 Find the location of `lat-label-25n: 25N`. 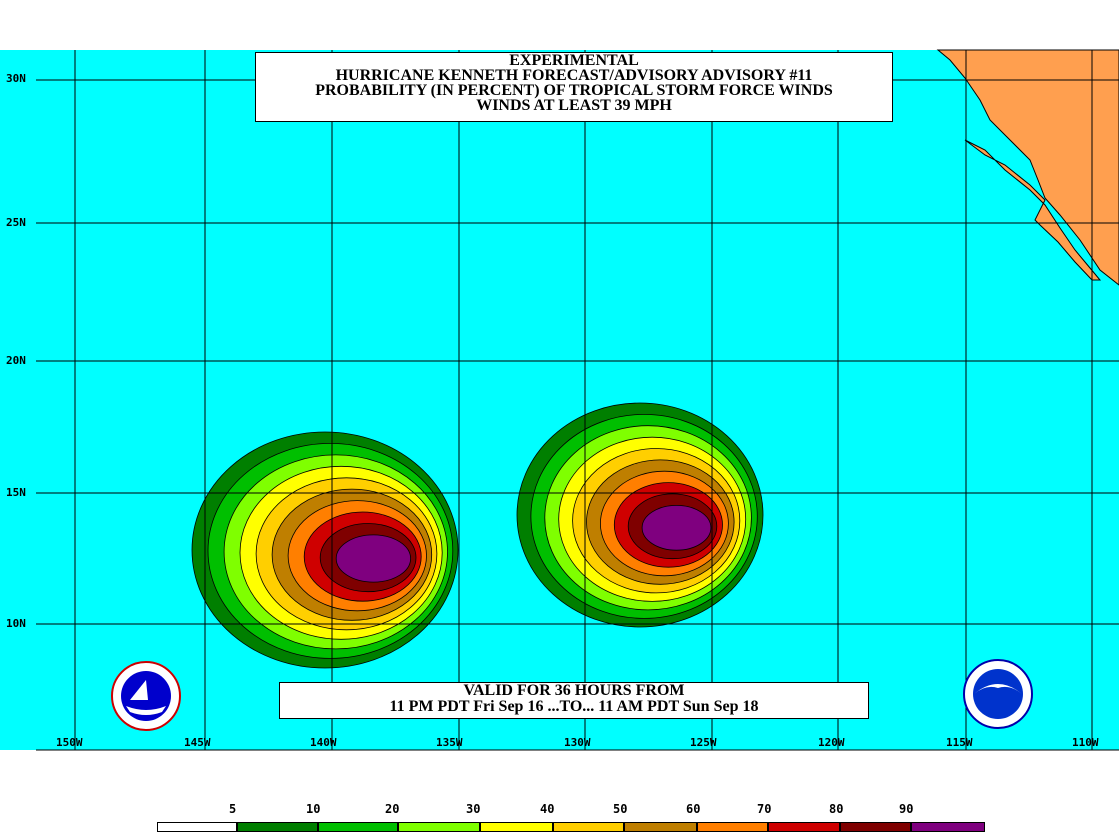

lat-label-25n: 25N is located at coordinates (16, 222).